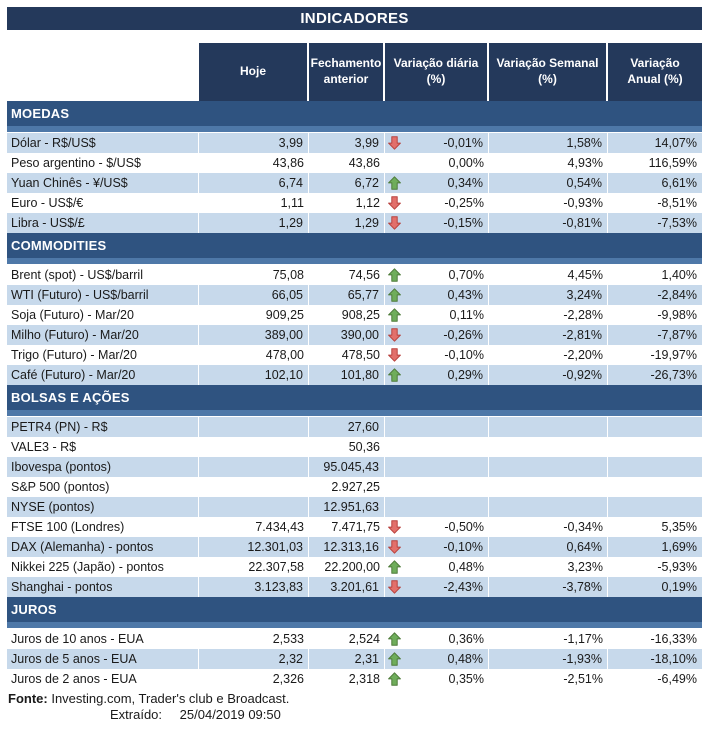 The height and width of the screenshot is (732, 706). Describe the element at coordinates (103, 467) in the screenshot. I see `row-label: Ibovespa (pontos)` at that location.